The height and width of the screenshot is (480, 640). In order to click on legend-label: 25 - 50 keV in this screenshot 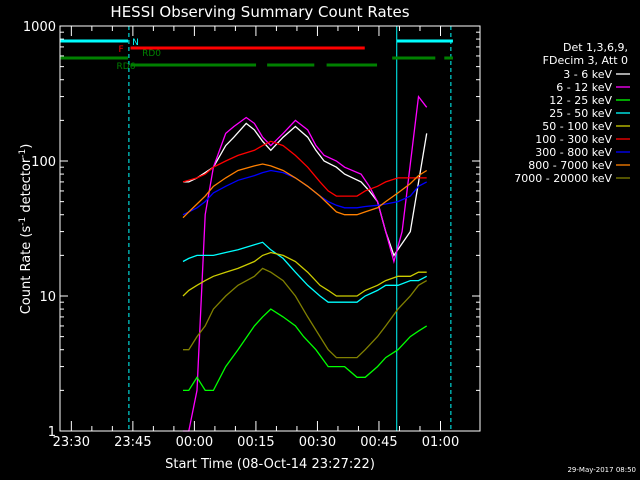, I will do `click(580, 113)`.